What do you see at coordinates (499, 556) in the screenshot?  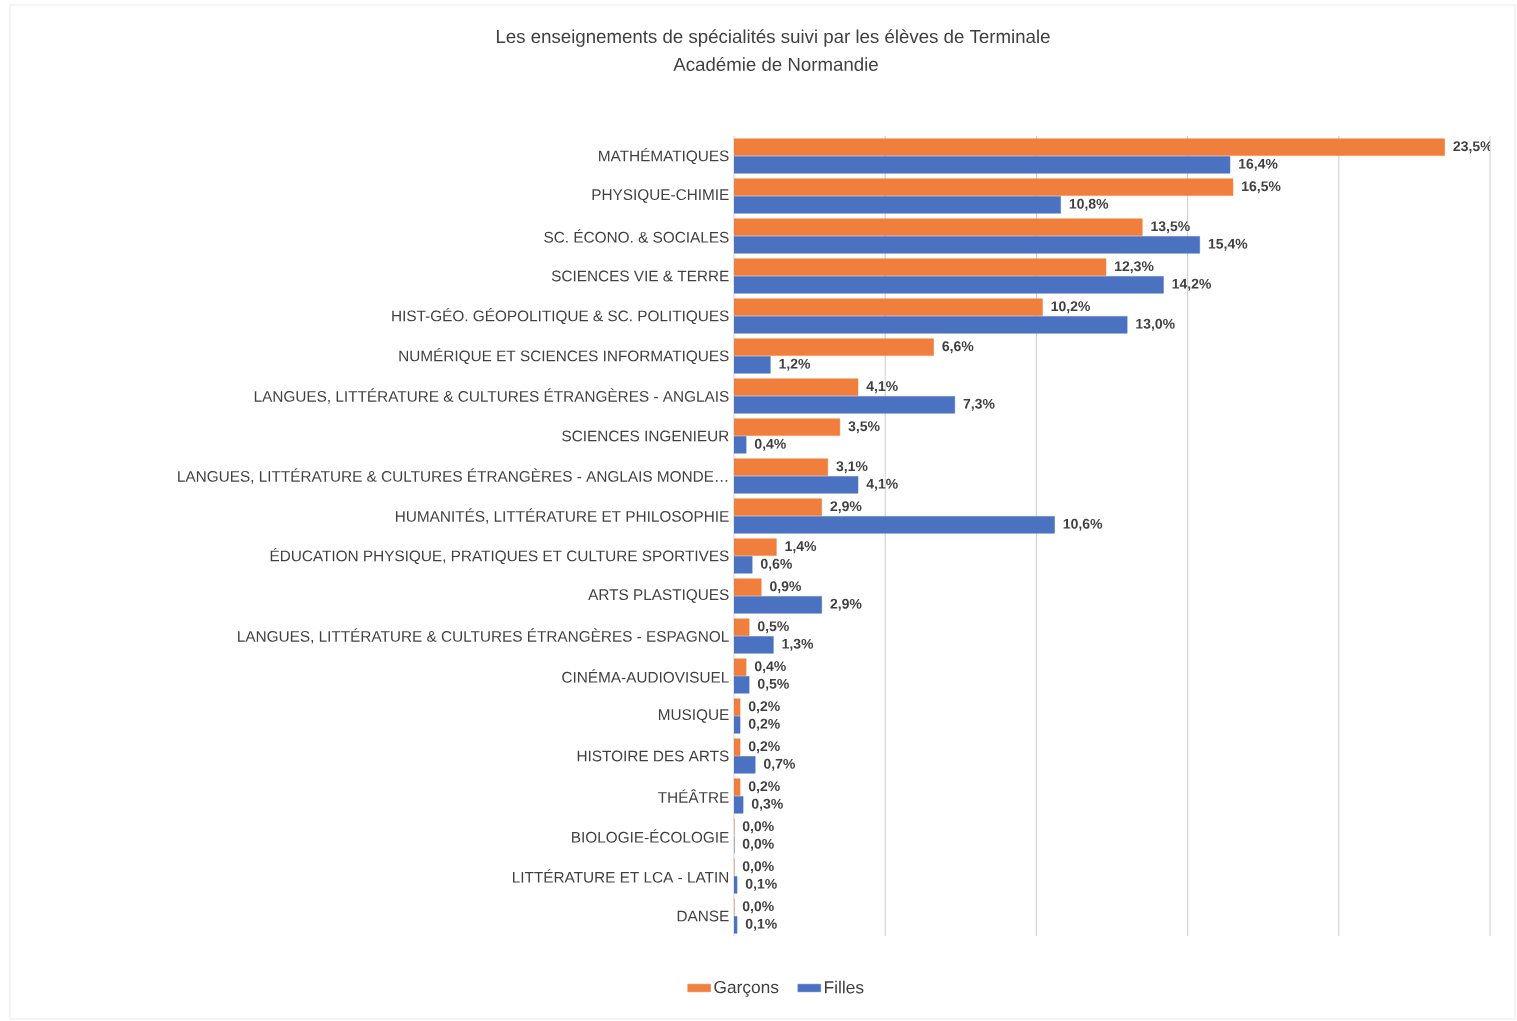 I see `y-tick-label: ÉDUCATION PHYSIQUE, PRATIQUES ET CULTURE SPORTIVES` at bounding box center [499, 556].